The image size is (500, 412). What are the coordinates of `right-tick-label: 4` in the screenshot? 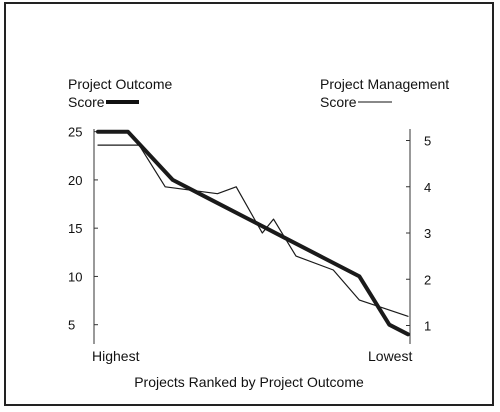 It's located at (427, 187).